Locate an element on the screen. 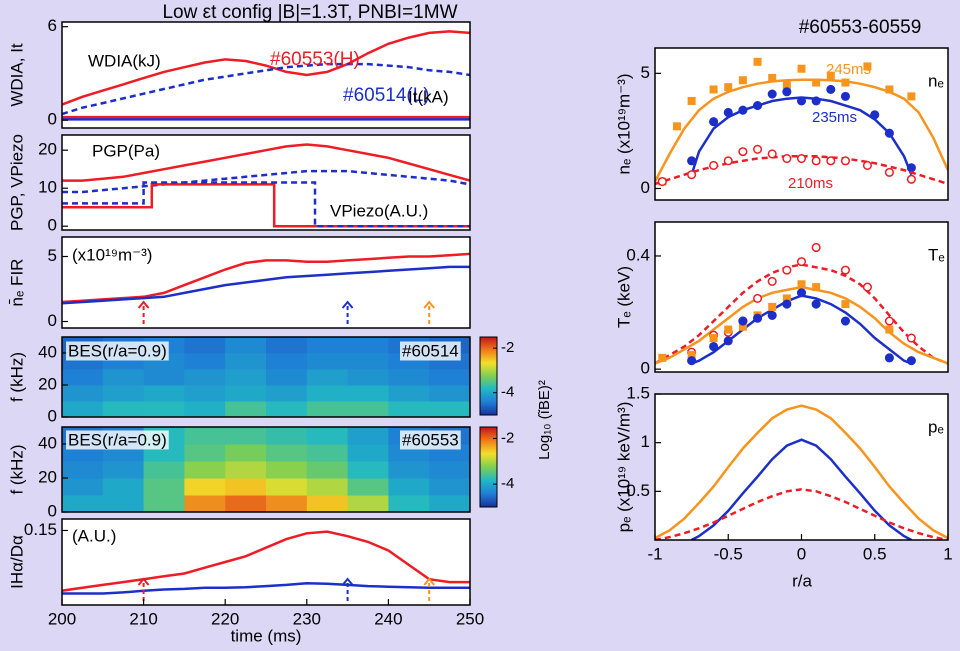 The height and width of the screenshot is (651, 960). annotation: BES(r/a=0.9) is located at coordinates (117, 439).